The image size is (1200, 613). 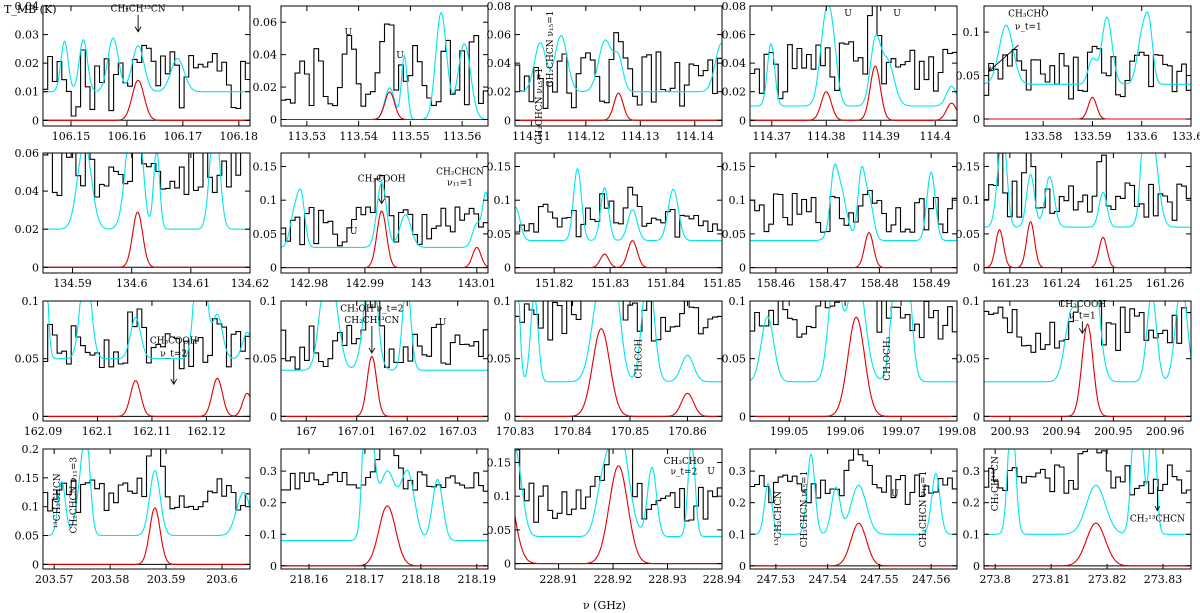 I want to click on line-annotation: ν_t=1, so click(x=1082, y=316).